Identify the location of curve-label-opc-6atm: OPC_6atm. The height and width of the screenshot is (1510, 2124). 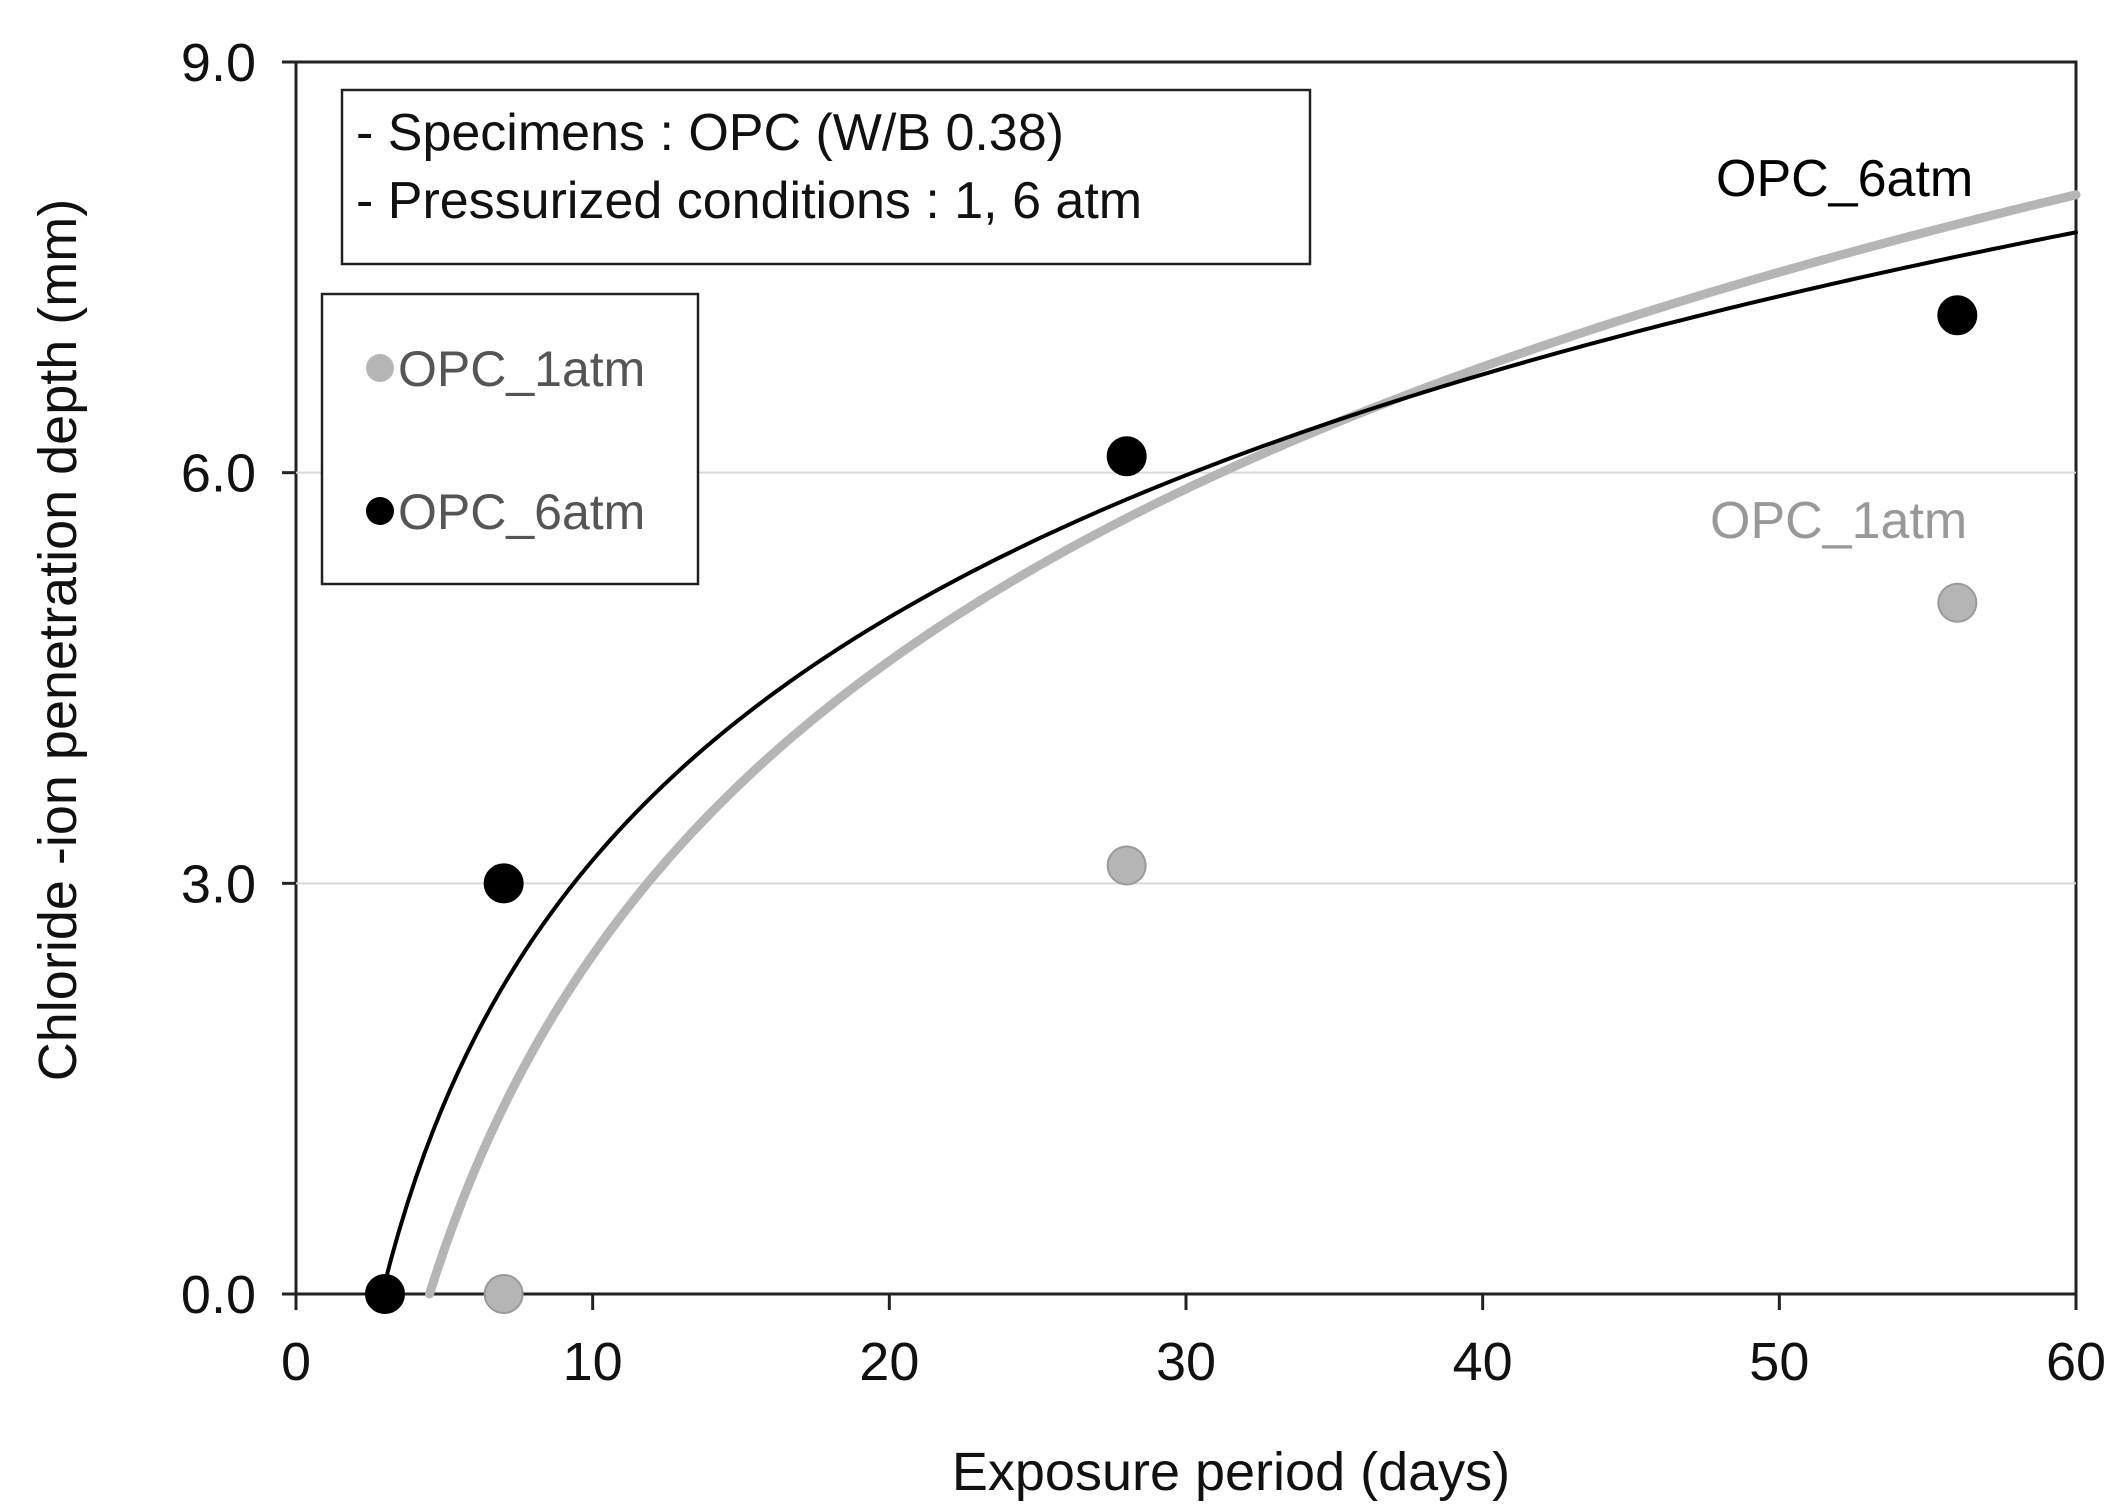
(1844, 179).